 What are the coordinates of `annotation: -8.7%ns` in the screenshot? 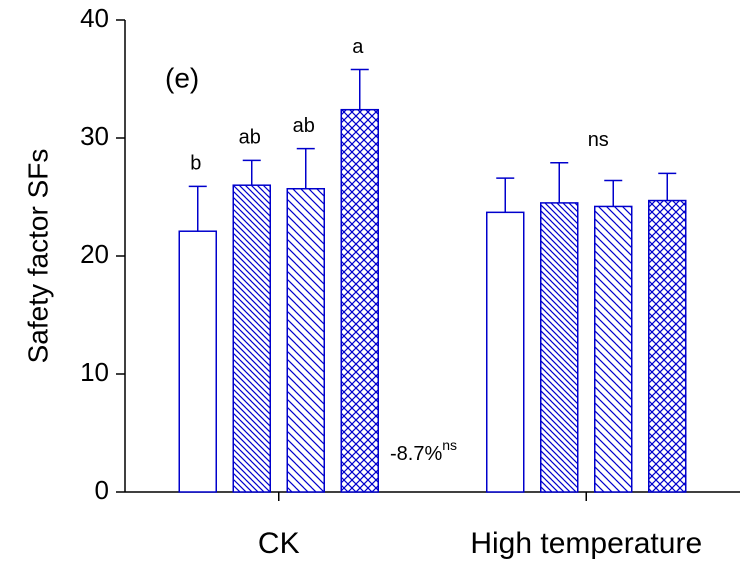 It's located at (423, 451).